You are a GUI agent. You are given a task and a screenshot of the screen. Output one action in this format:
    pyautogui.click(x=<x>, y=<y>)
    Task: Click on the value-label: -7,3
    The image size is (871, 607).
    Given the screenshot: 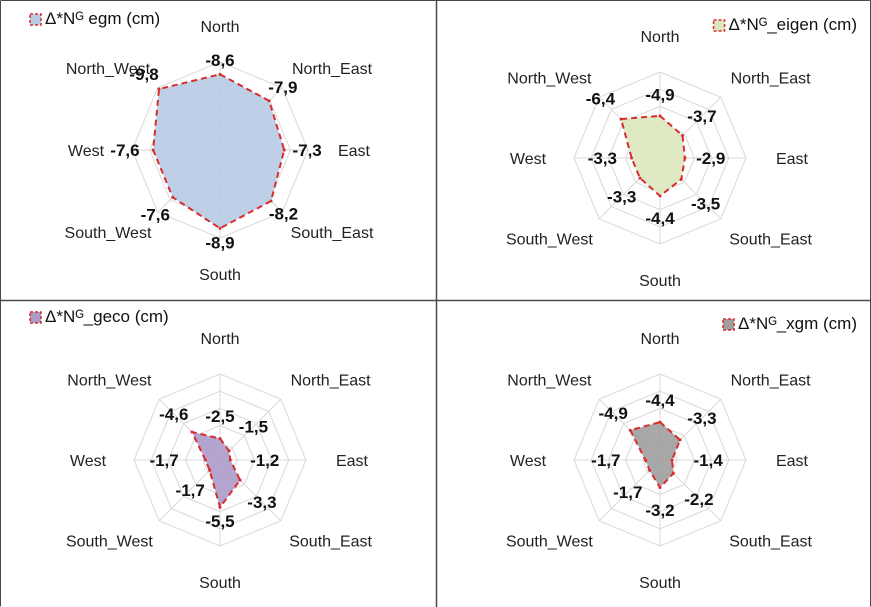 What is the action you would take?
    pyautogui.click(x=306, y=150)
    